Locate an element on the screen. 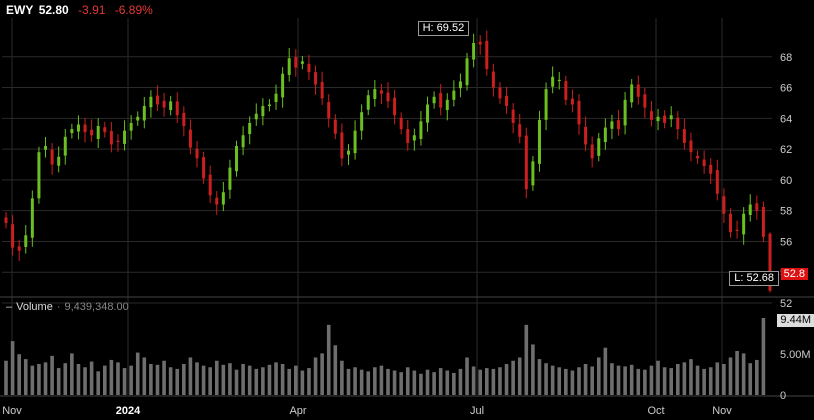 The height and width of the screenshot is (420, 814). volume-title: Volume is located at coordinates (34, 307).